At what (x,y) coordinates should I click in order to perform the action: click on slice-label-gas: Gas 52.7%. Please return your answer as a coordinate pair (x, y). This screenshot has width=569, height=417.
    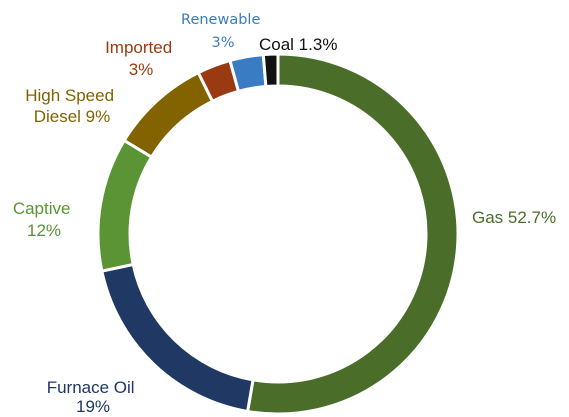
    Looking at the image, I should click on (514, 217).